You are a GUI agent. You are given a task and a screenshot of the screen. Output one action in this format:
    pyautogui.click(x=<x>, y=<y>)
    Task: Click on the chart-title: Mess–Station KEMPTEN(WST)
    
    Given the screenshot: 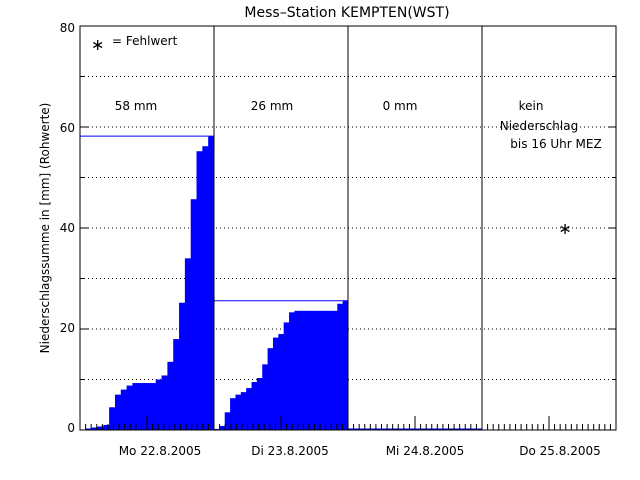 What is the action you would take?
    pyautogui.click(x=346, y=13)
    